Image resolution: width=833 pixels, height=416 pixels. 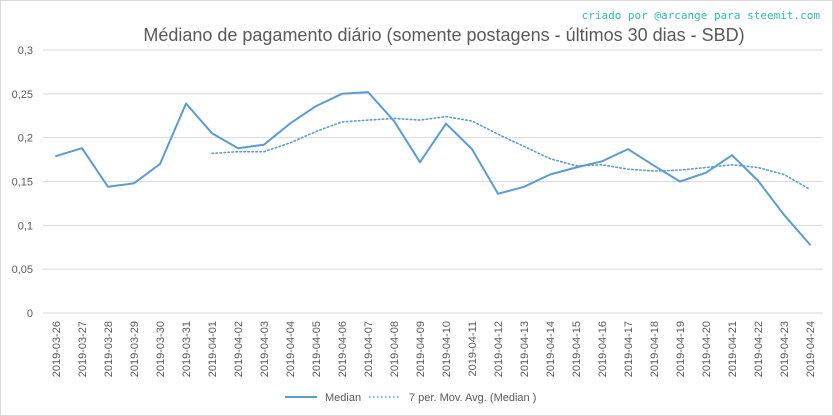 I want to click on y-tick-label: 0,25, so click(x=22, y=95).